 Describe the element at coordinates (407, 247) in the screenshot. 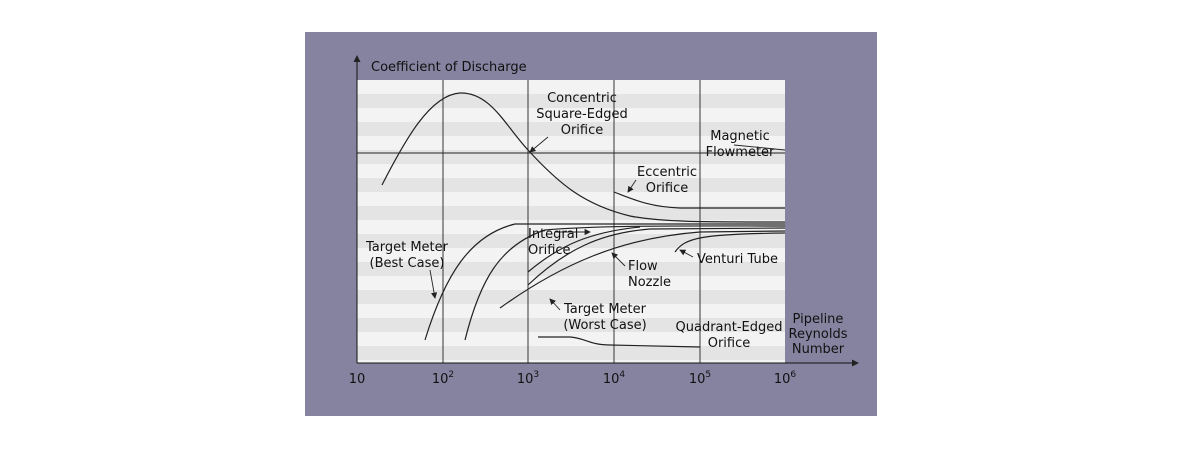

I see `target-best-label-line: Target Meter` at that location.